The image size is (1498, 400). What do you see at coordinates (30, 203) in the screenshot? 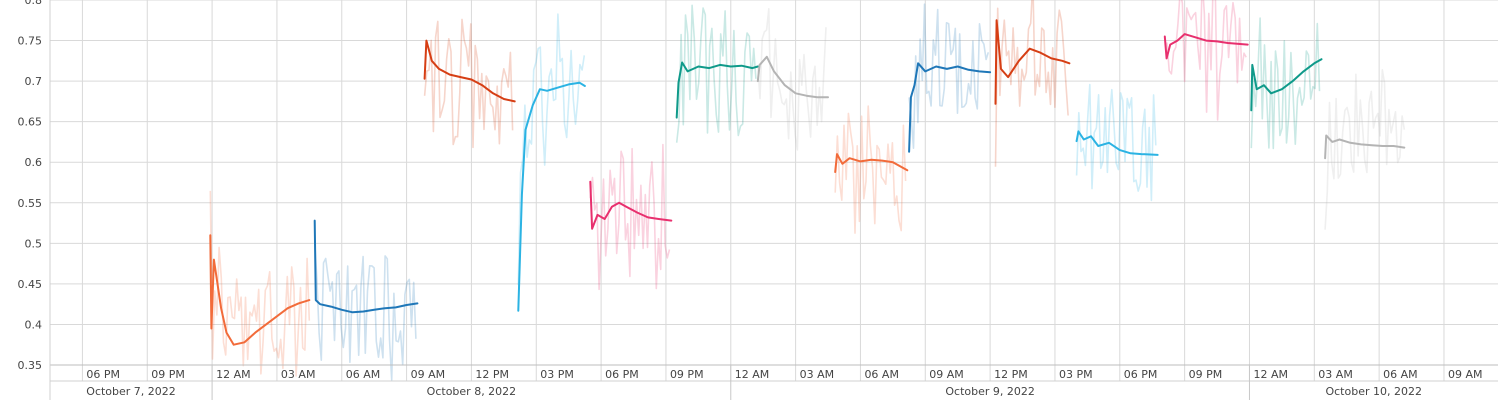
I see `y-tick-label: 0.55` at bounding box center [30, 203].